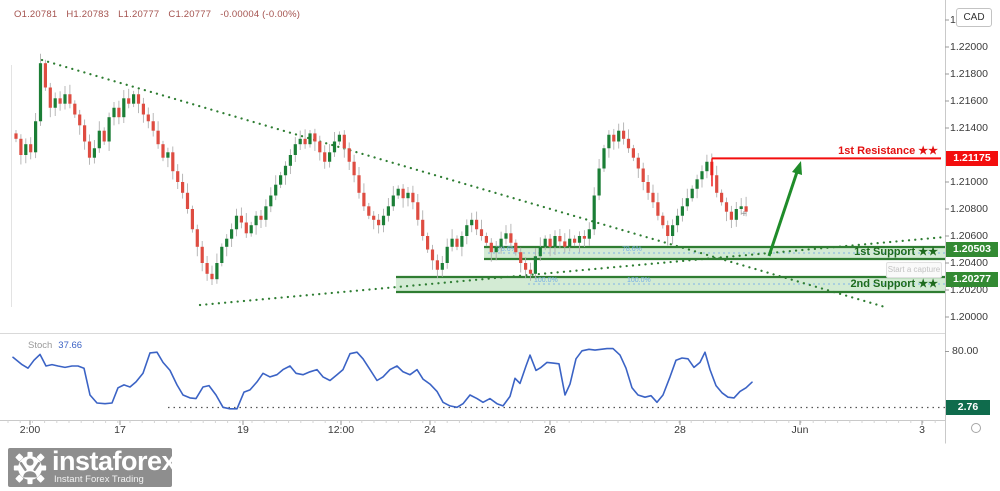 The image size is (1000, 491). Describe the element at coordinates (888, 151) in the screenshot. I see `resistance-label: 1st Resistance ★★` at that location.